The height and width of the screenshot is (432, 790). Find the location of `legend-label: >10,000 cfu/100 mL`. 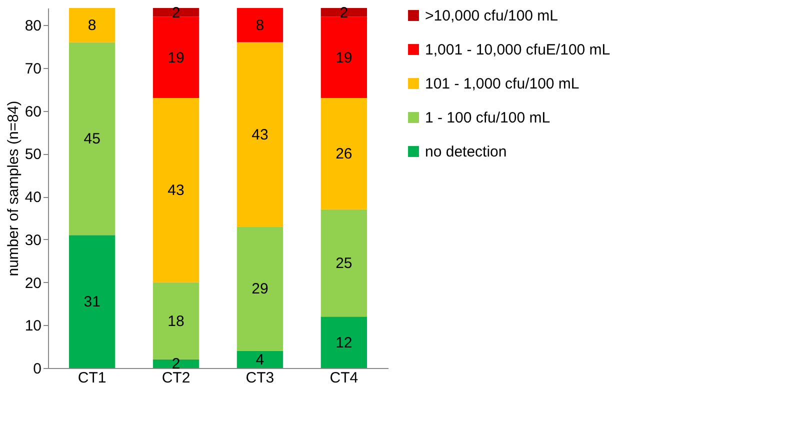

legend-label: >10,000 cfu/100 mL is located at coordinates (491, 16).